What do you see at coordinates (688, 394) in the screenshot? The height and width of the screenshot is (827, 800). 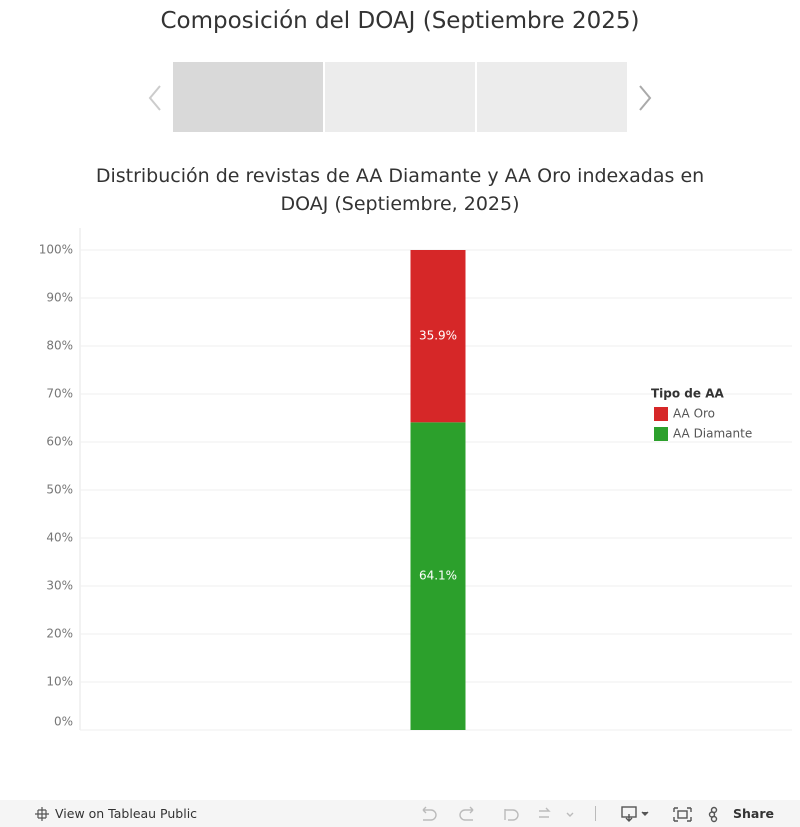 I see `legend-title: Tipo de AA` at bounding box center [688, 394].